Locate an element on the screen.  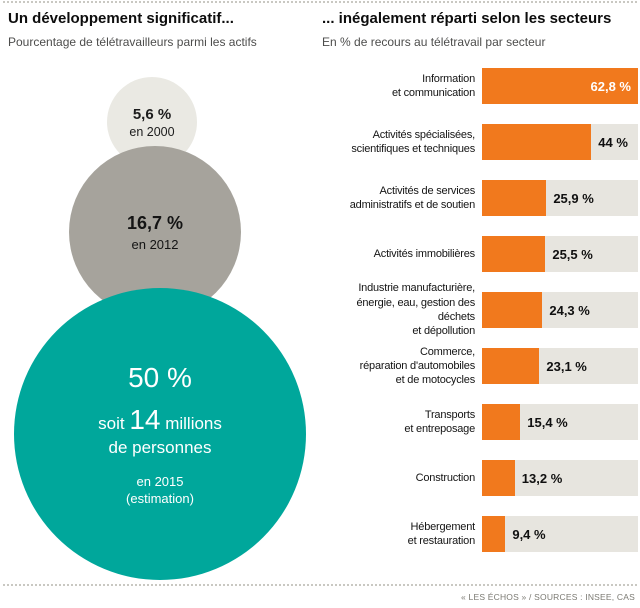
bubble-2015-detail-number: 14 is located at coordinates (145, 419).